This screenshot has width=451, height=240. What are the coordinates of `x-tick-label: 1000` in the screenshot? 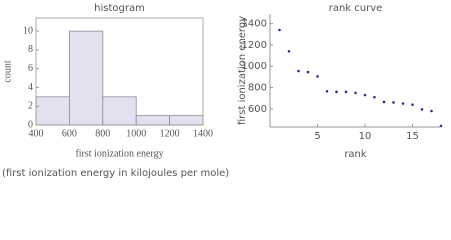 It's located at (136, 133).